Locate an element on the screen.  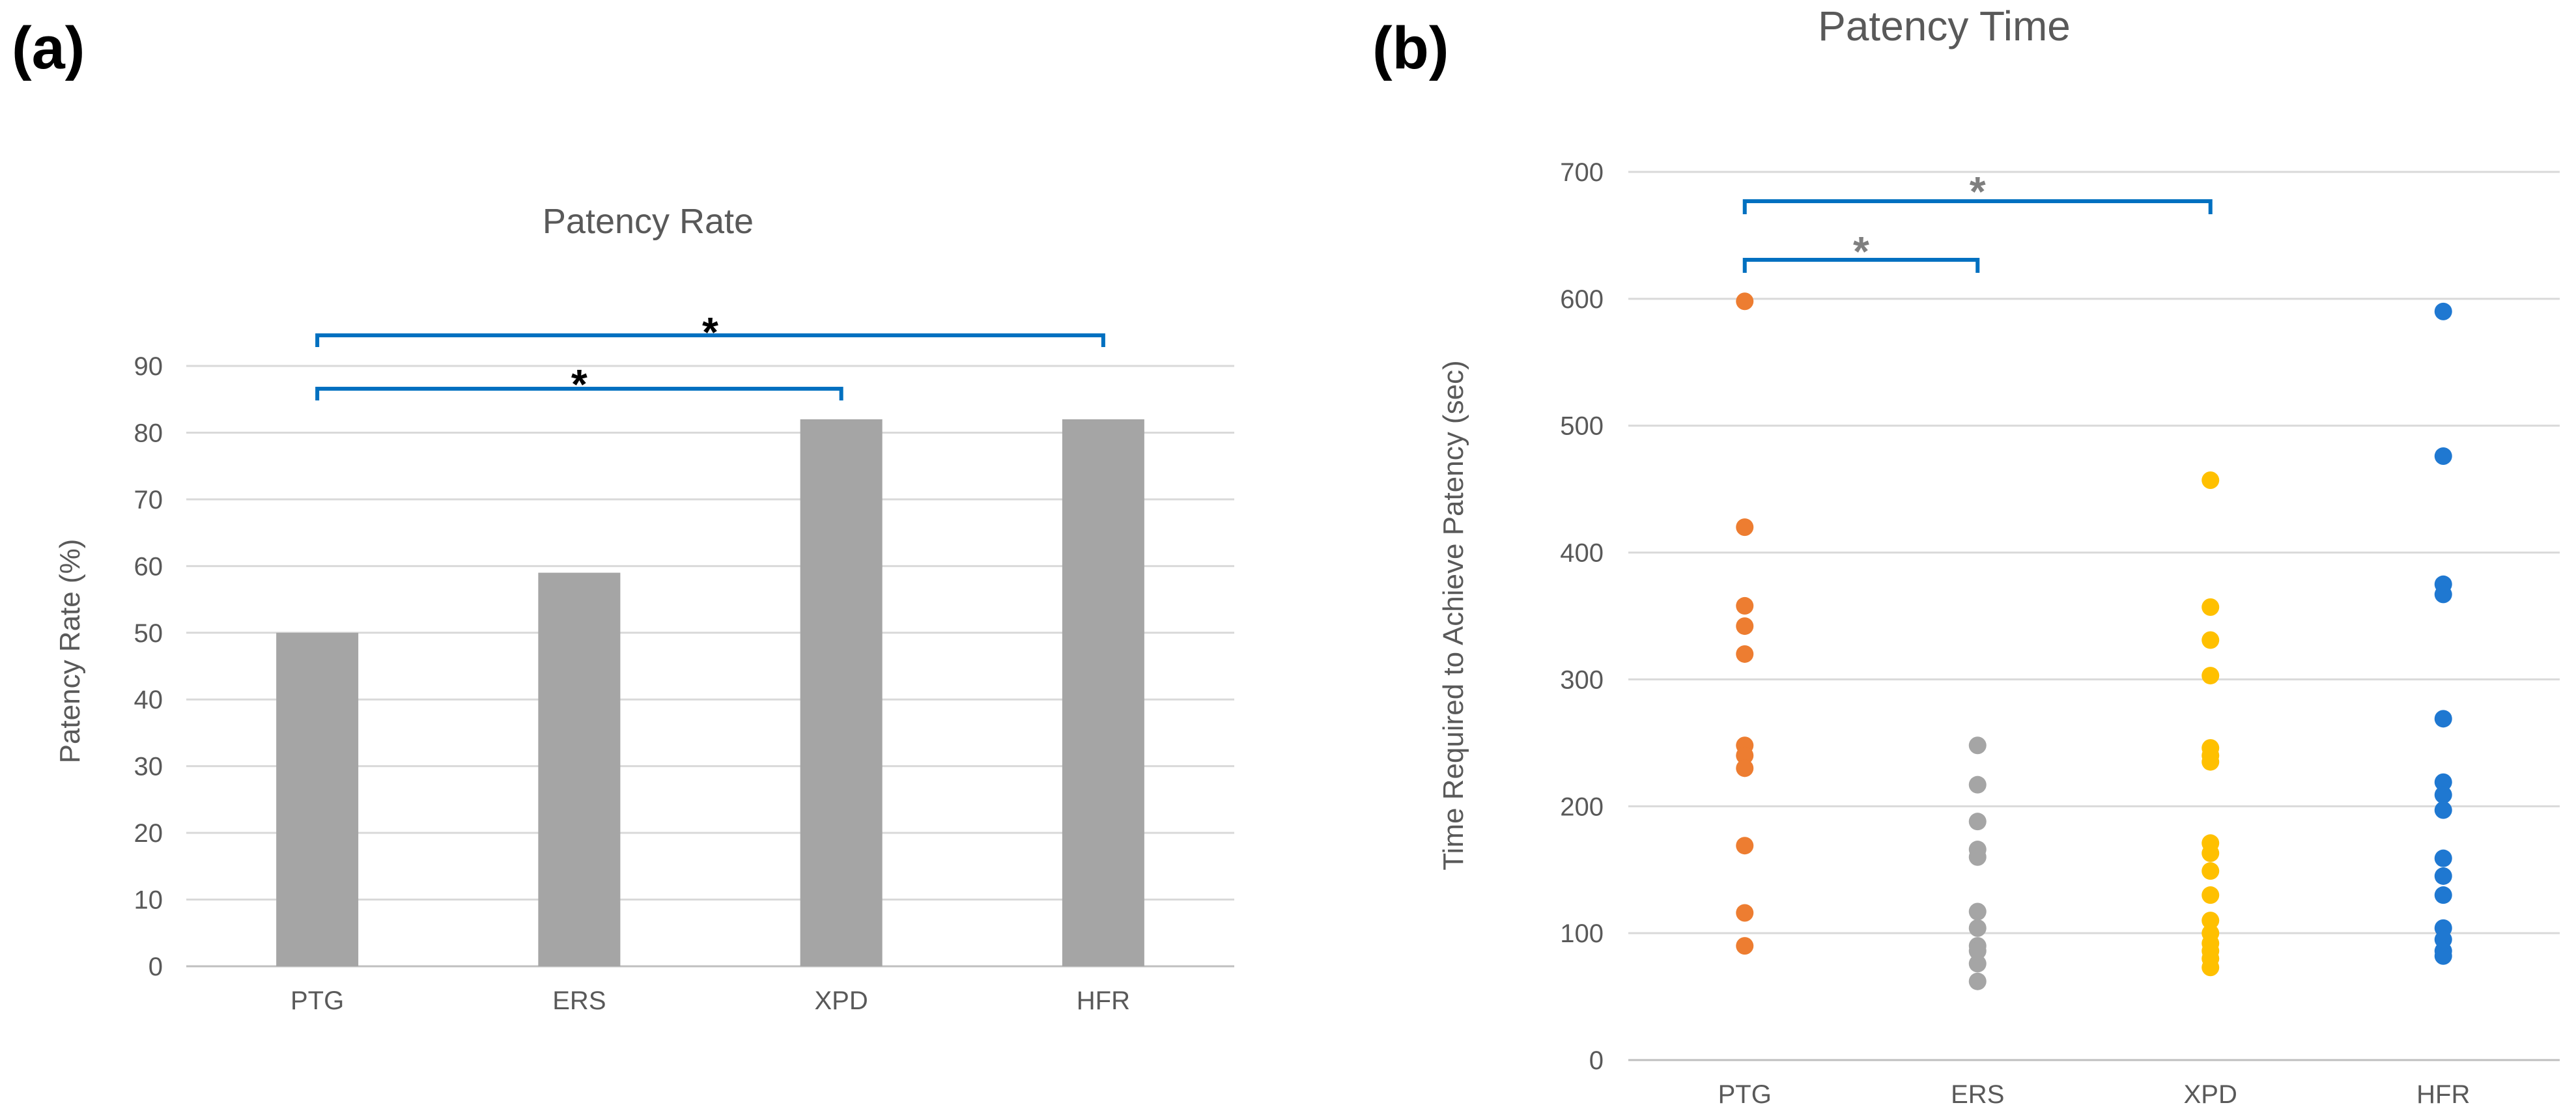
y-tick-label: 400 is located at coordinates (1582, 553).